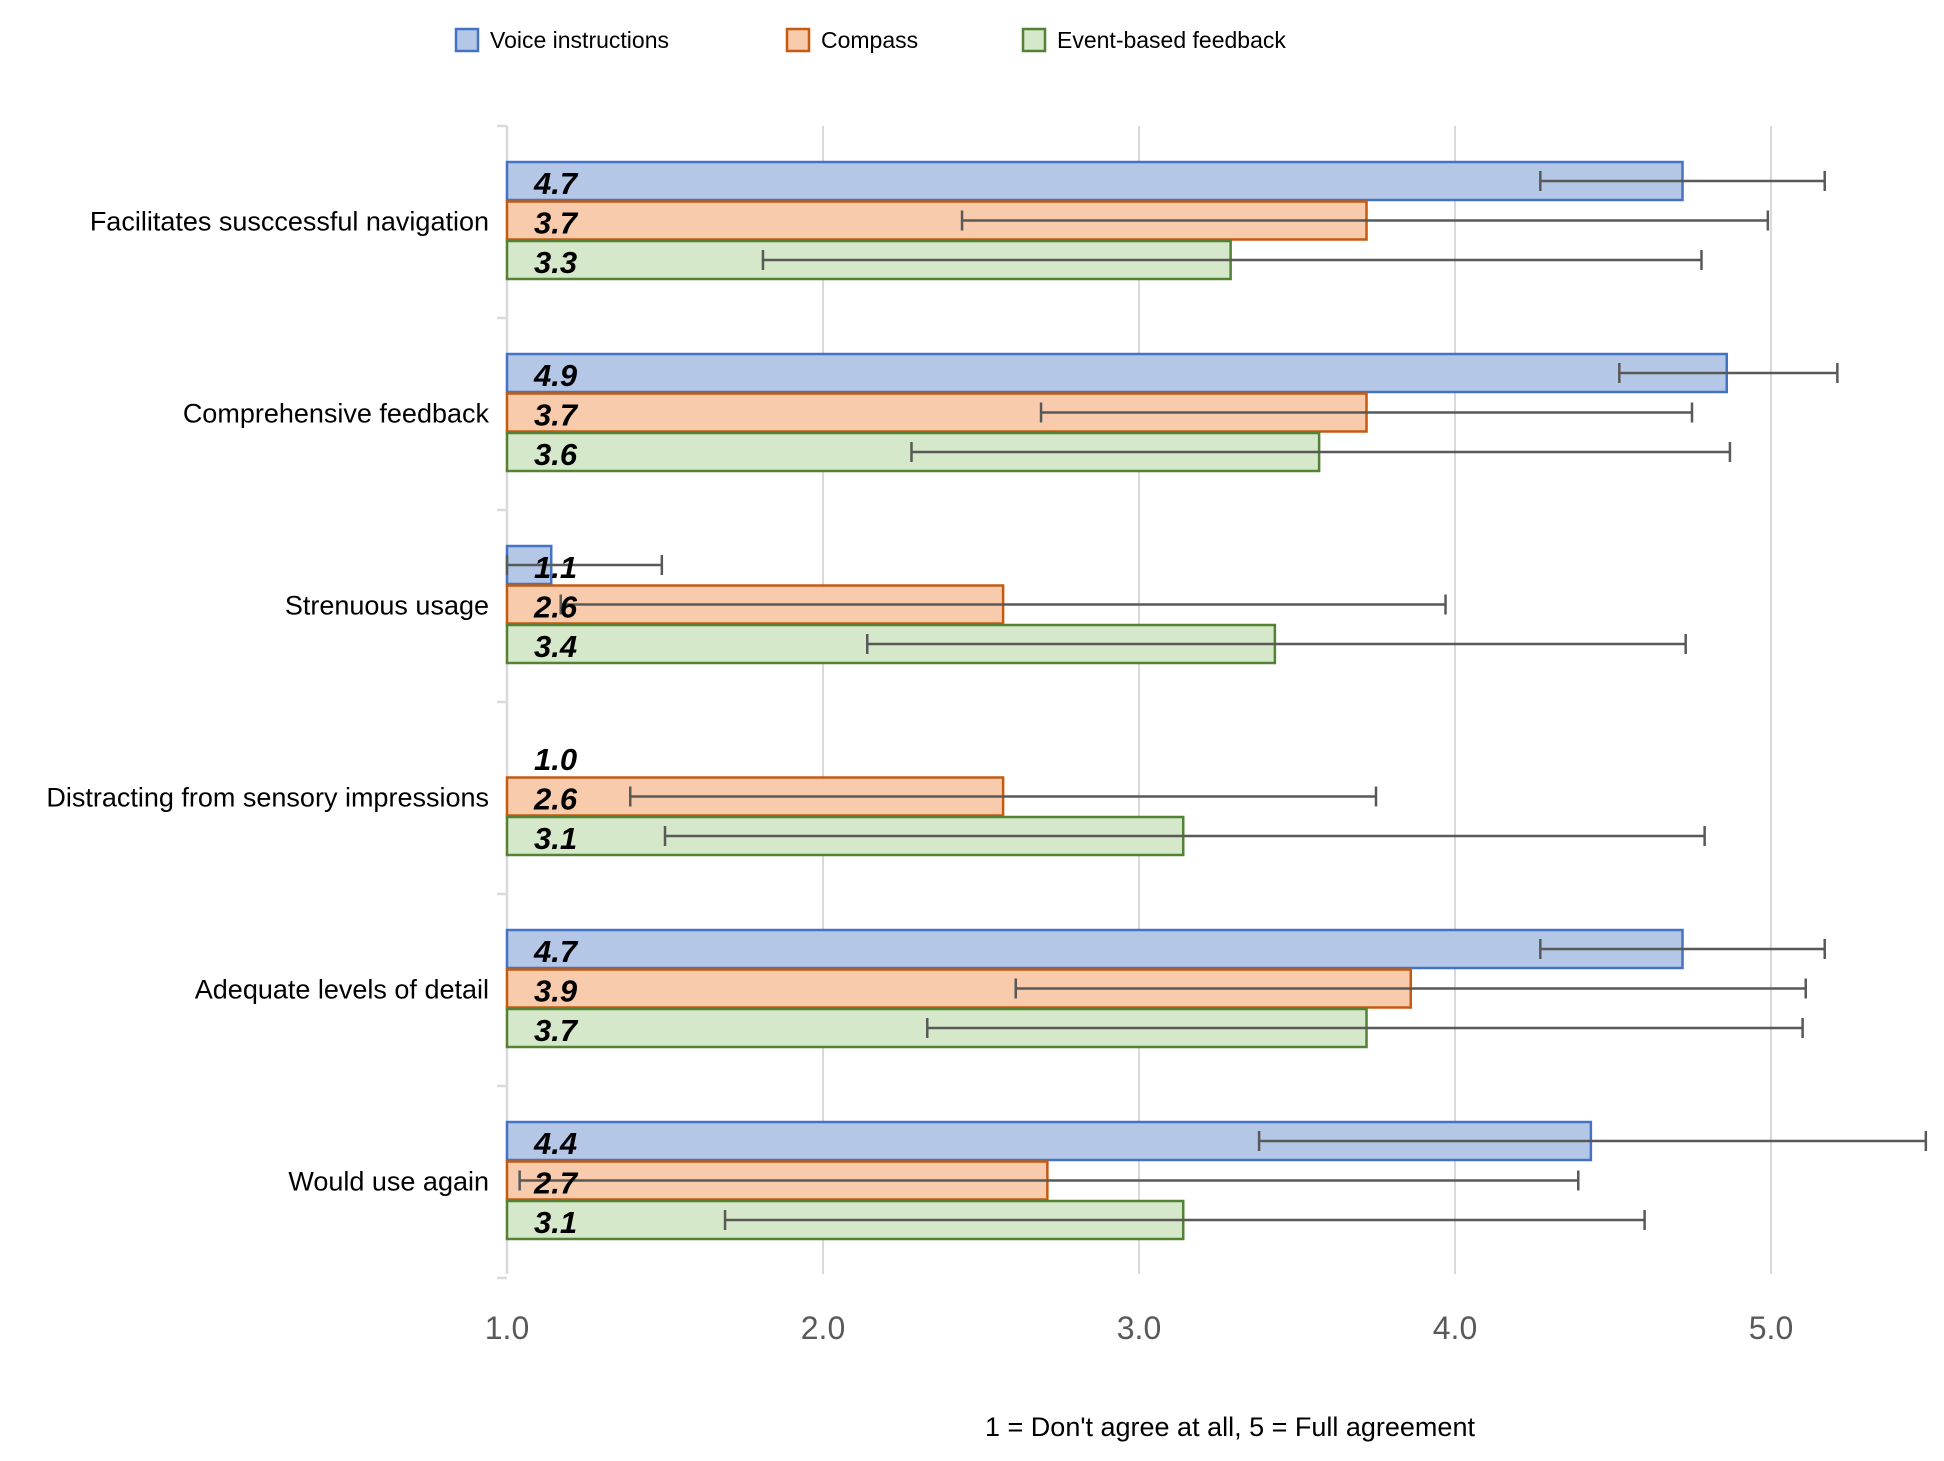 The height and width of the screenshot is (1461, 1944). What do you see at coordinates (556, 991) in the screenshot?
I see `data-label: 3.9` at bounding box center [556, 991].